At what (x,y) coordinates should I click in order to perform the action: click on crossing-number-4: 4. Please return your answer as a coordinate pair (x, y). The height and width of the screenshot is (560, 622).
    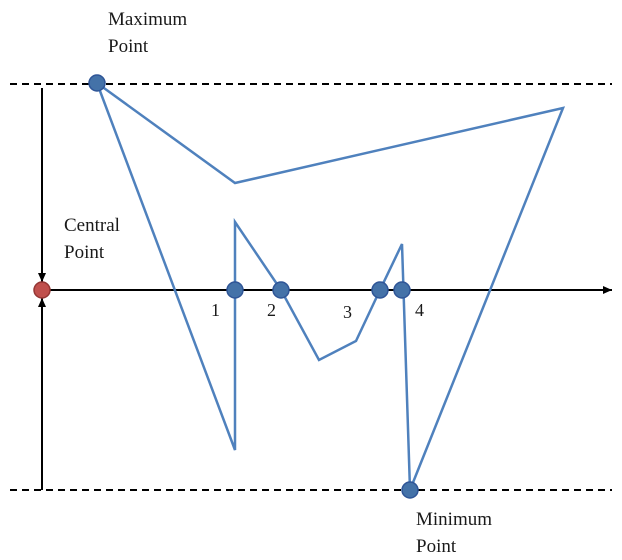
    Looking at the image, I should click on (419, 310).